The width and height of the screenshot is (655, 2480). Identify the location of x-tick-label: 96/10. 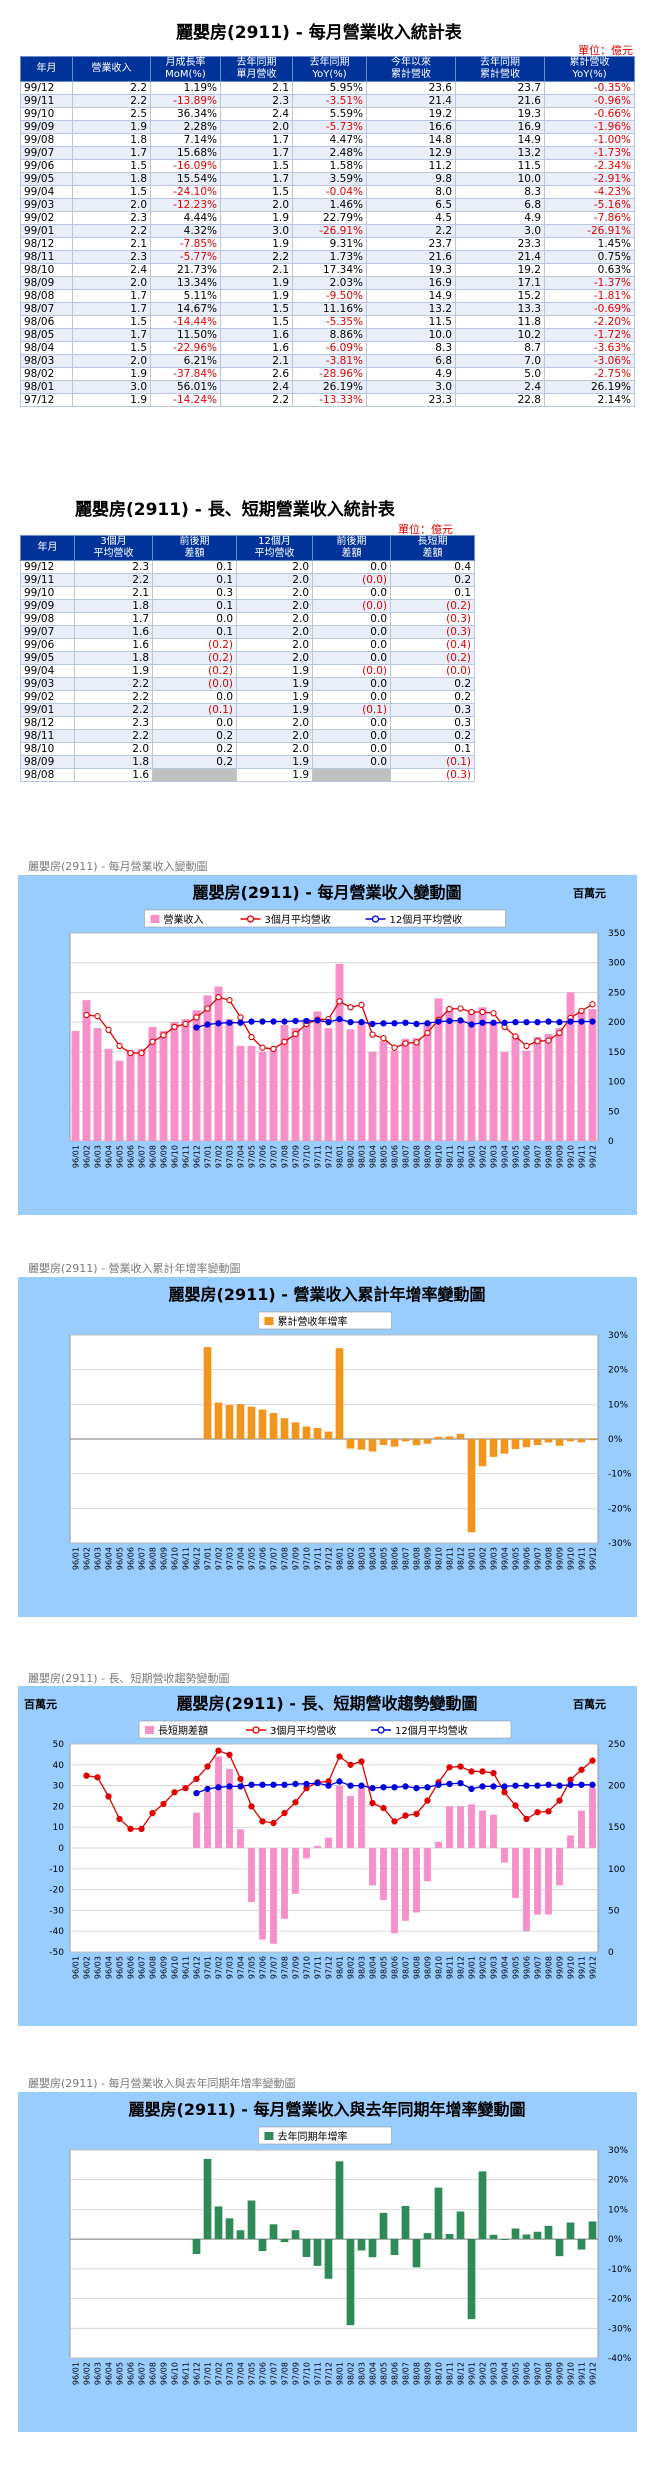
(175, 1156).